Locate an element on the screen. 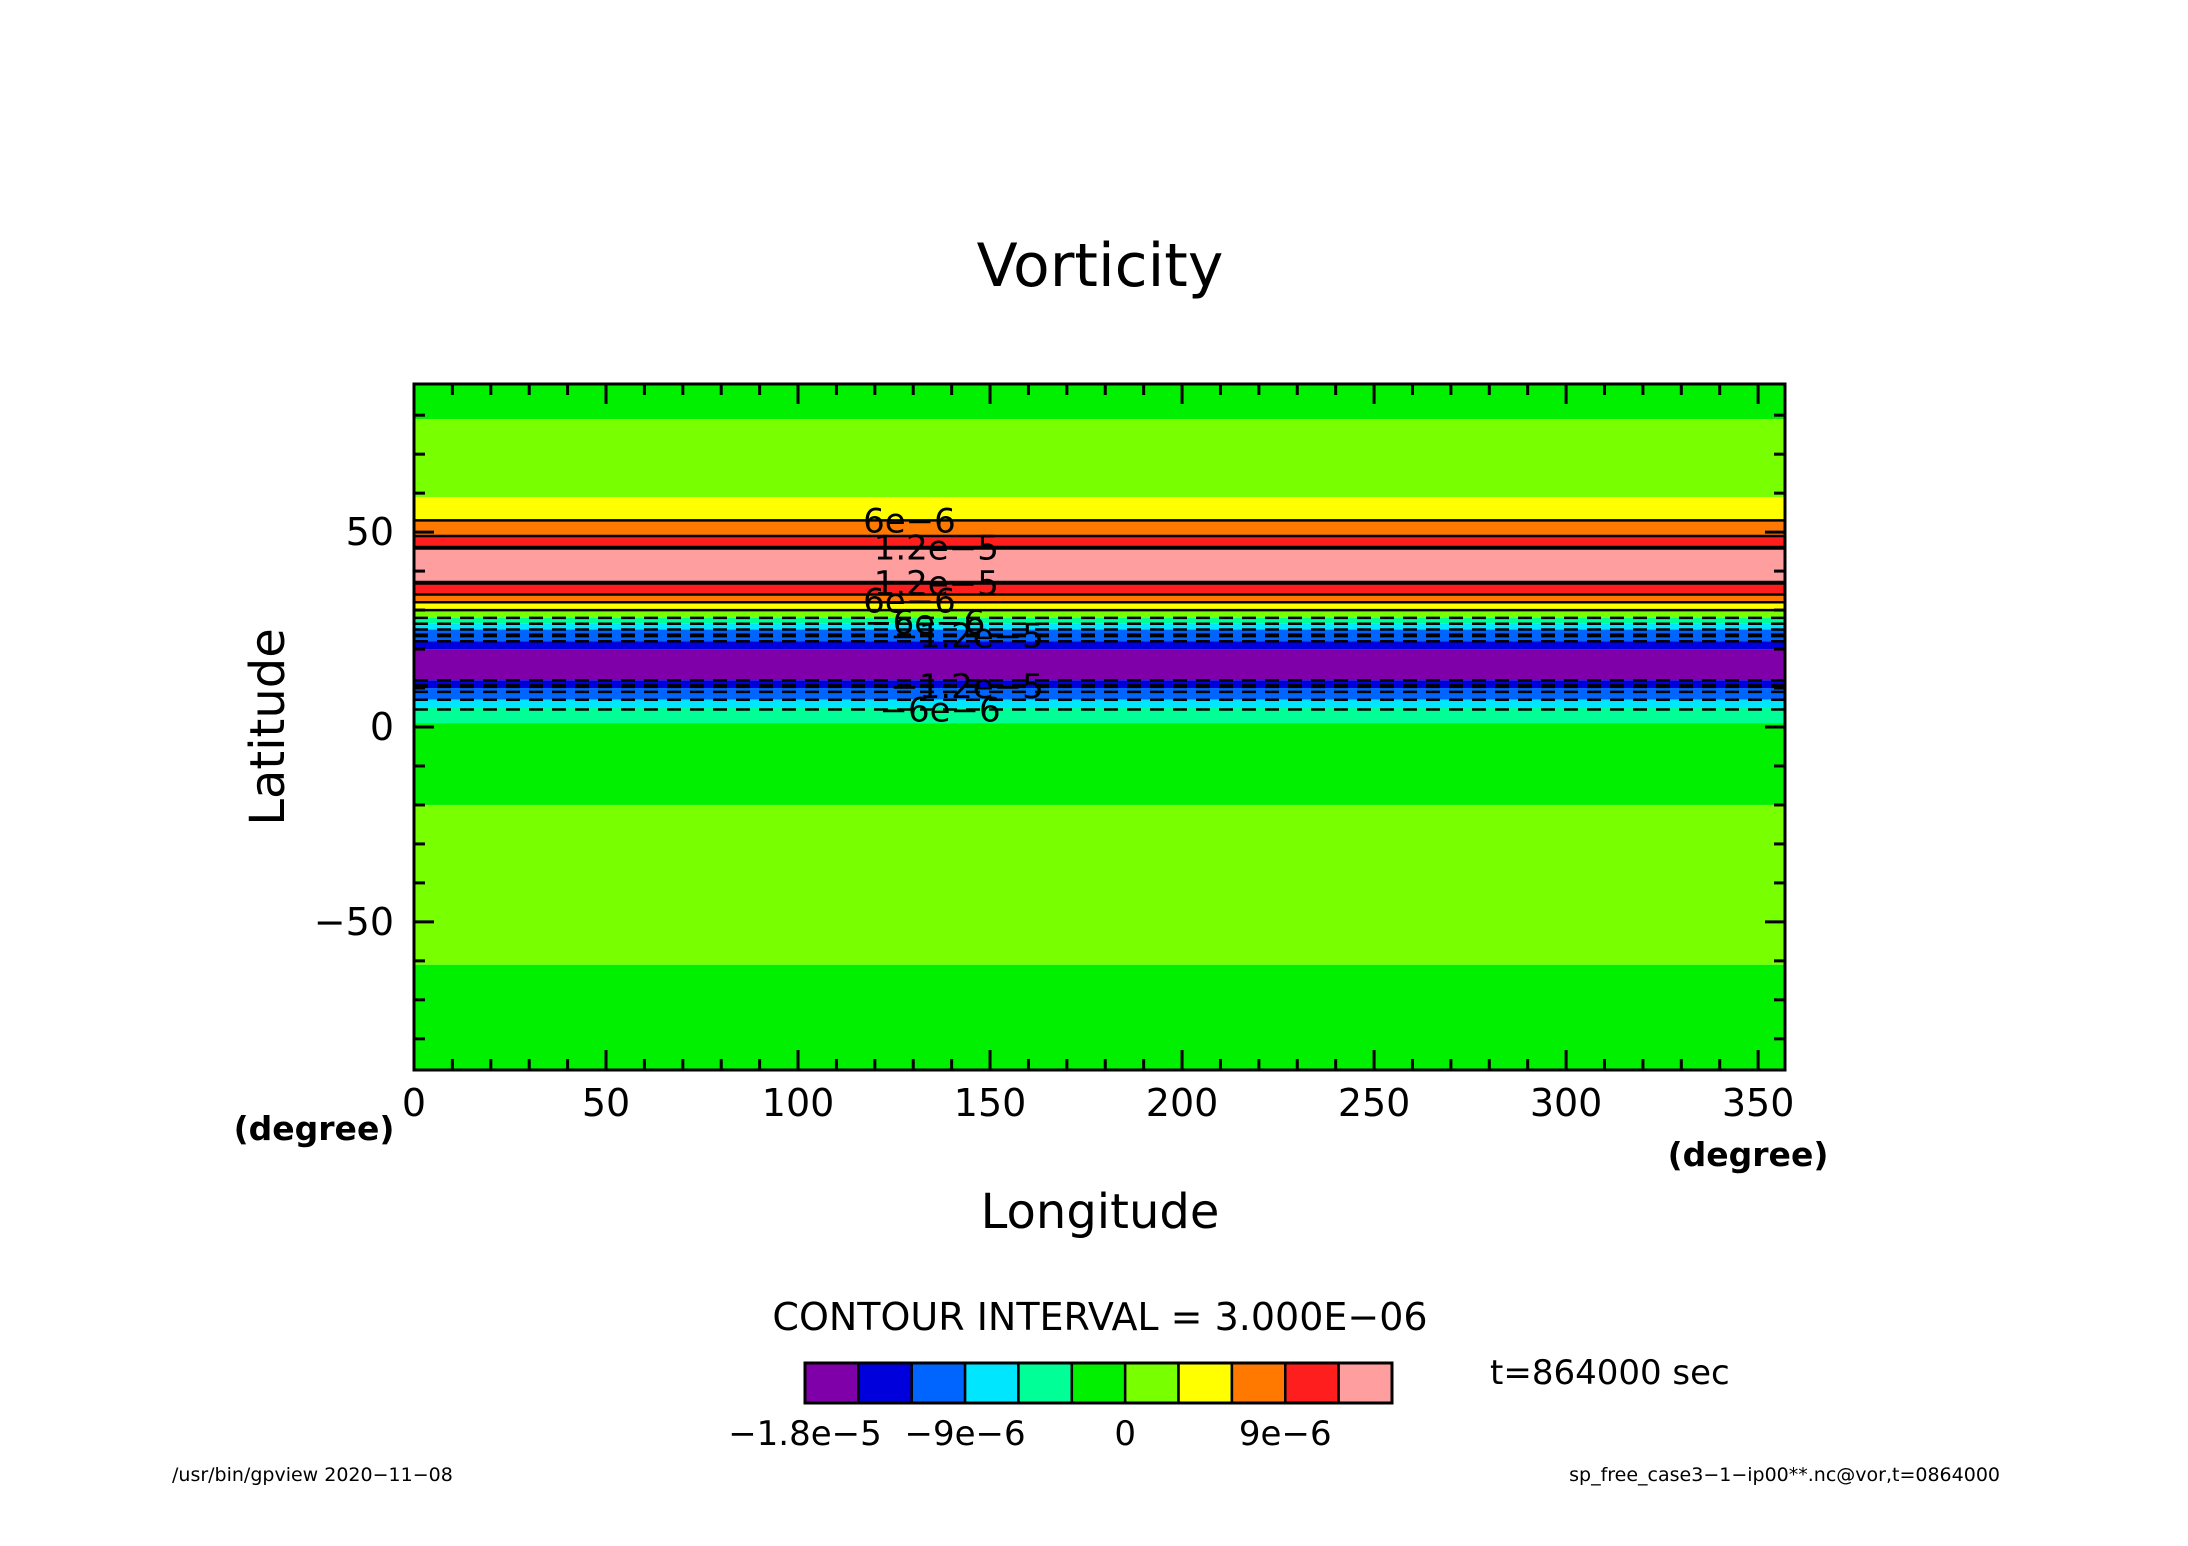  x-tick-label-7: 350 is located at coordinates (1758, 1103).